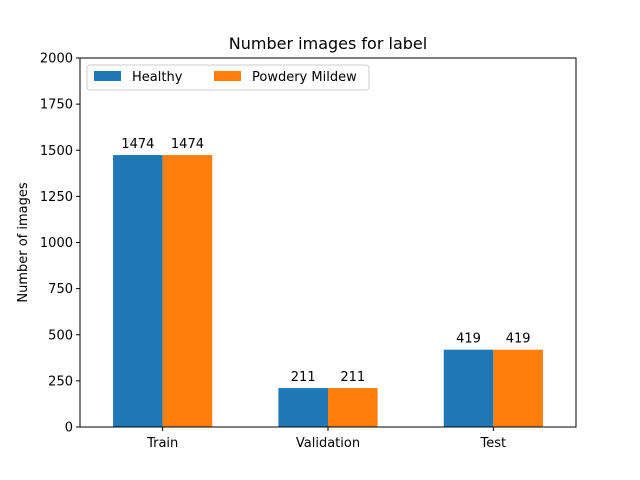  I want to click on y-tick-label: 1500, so click(56, 151).